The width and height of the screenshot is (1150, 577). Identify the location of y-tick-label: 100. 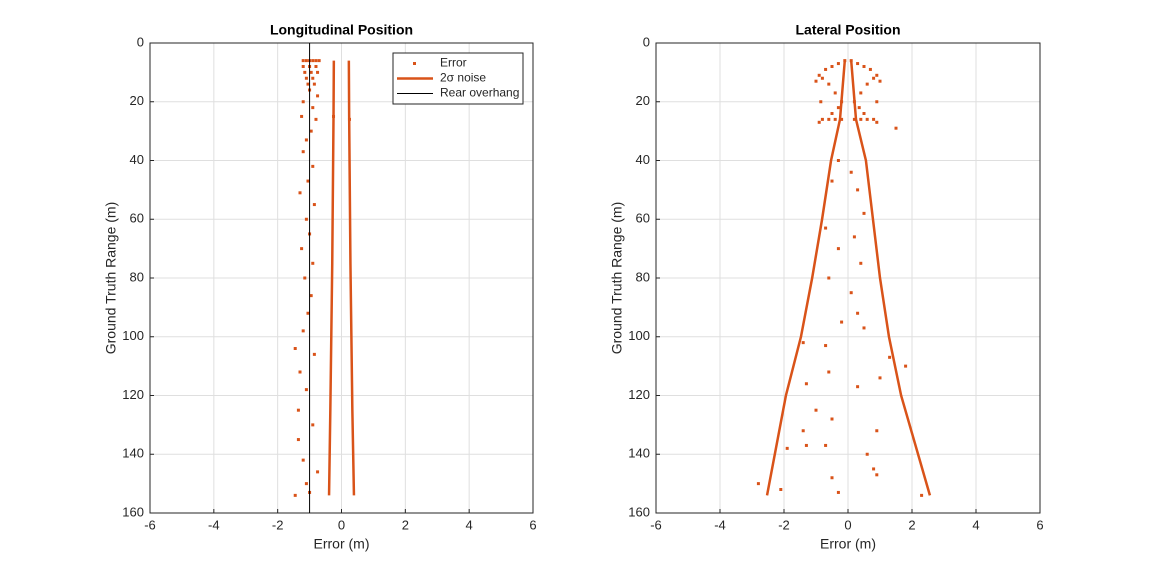
(133, 335).